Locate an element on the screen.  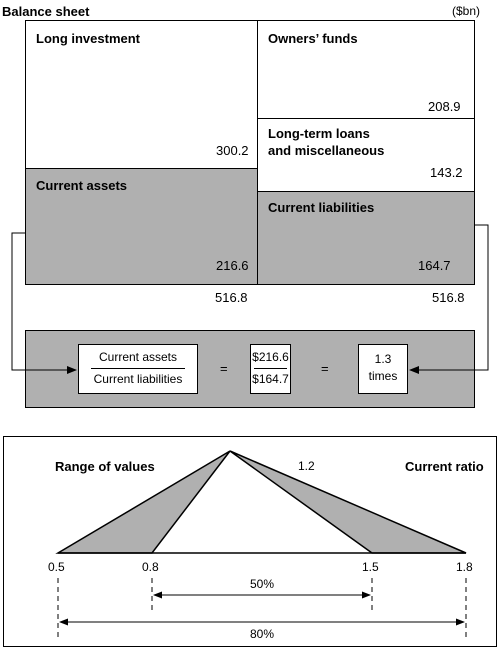
tick-label-0-8: 0.8 is located at coordinates (150, 567).